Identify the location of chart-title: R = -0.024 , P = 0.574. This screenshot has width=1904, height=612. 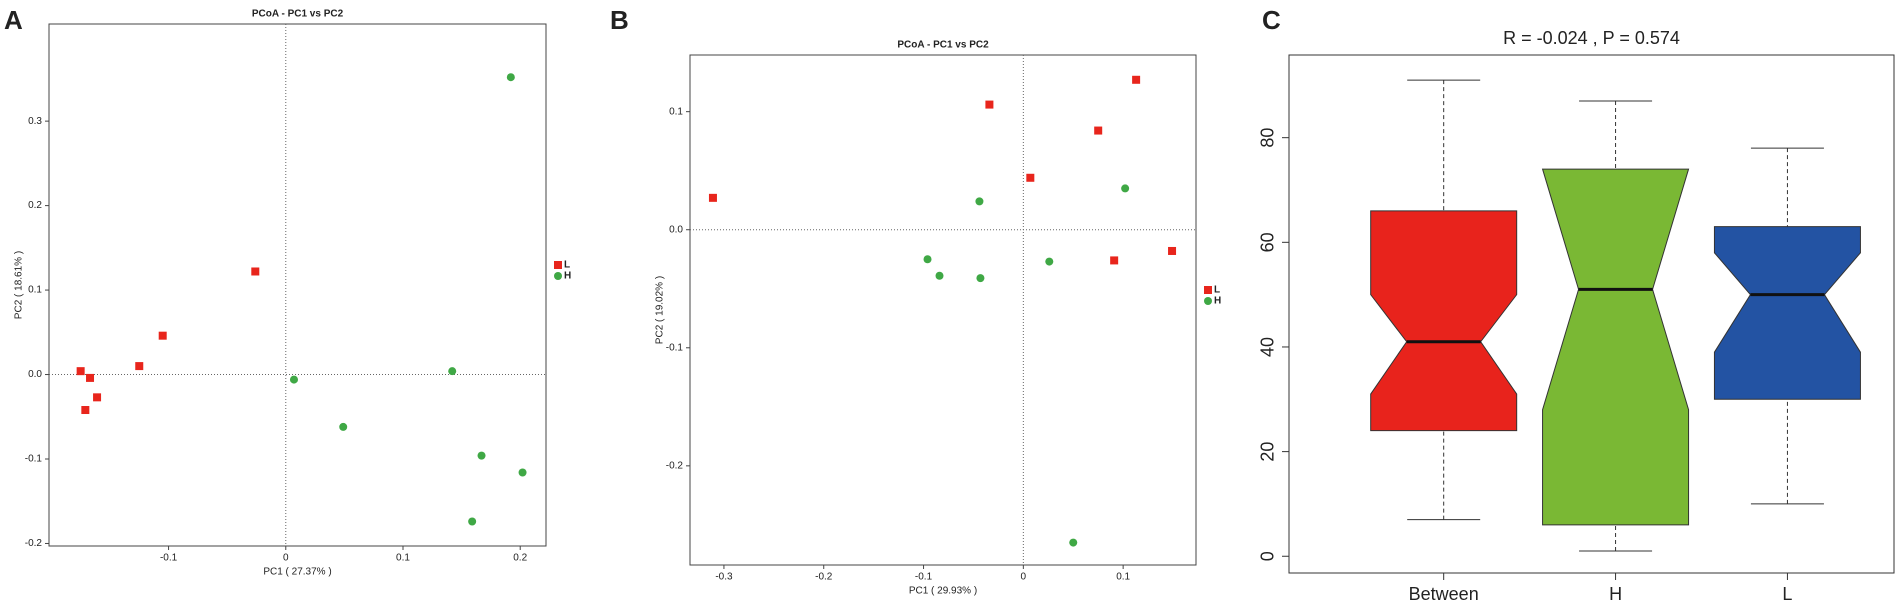
(1591, 38).